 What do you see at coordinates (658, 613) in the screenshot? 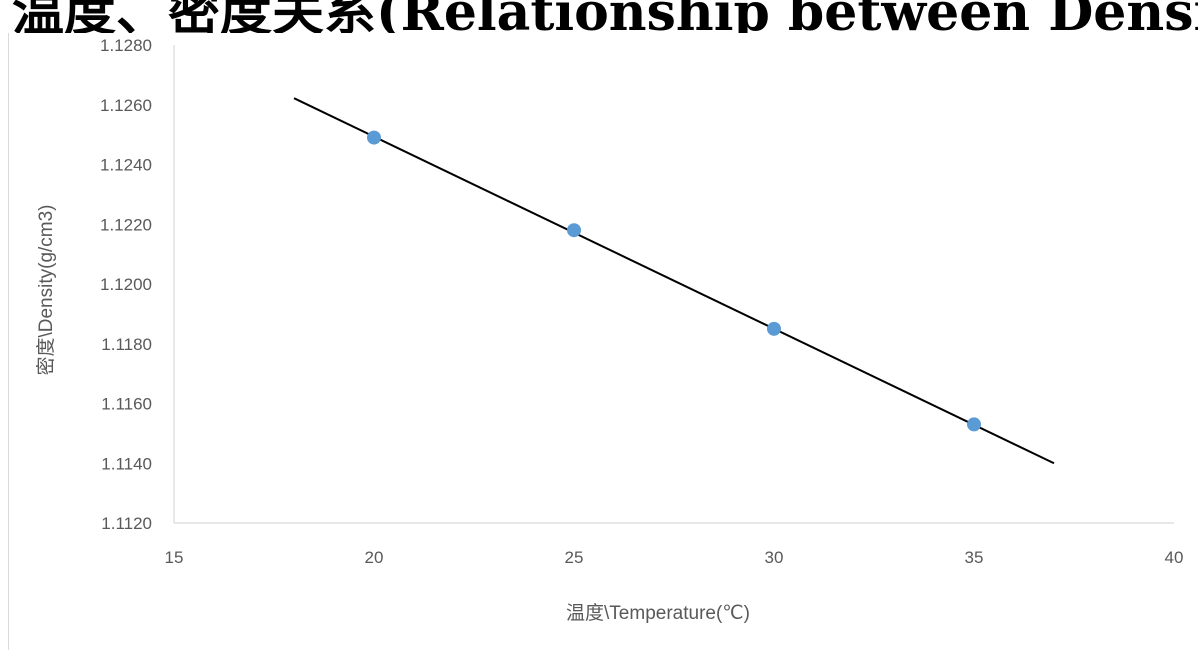
I see `x-axis-title: 温度\Temperature(℃)` at bounding box center [658, 613].